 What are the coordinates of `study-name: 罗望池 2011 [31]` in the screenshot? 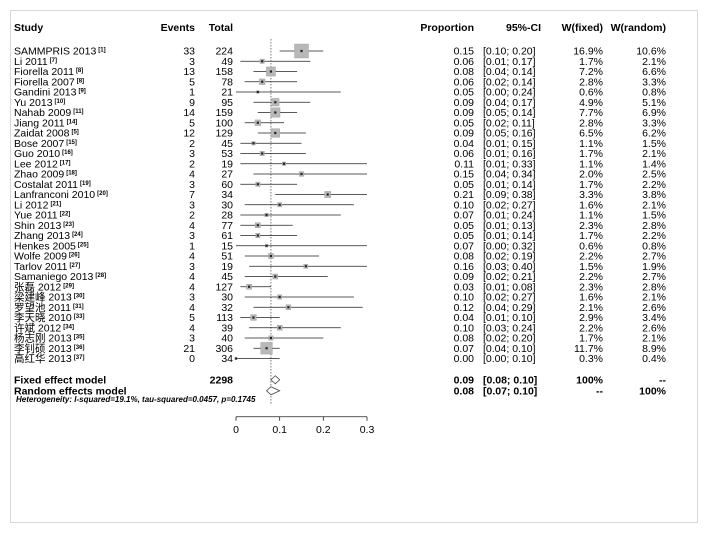 It's located at (49, 307).